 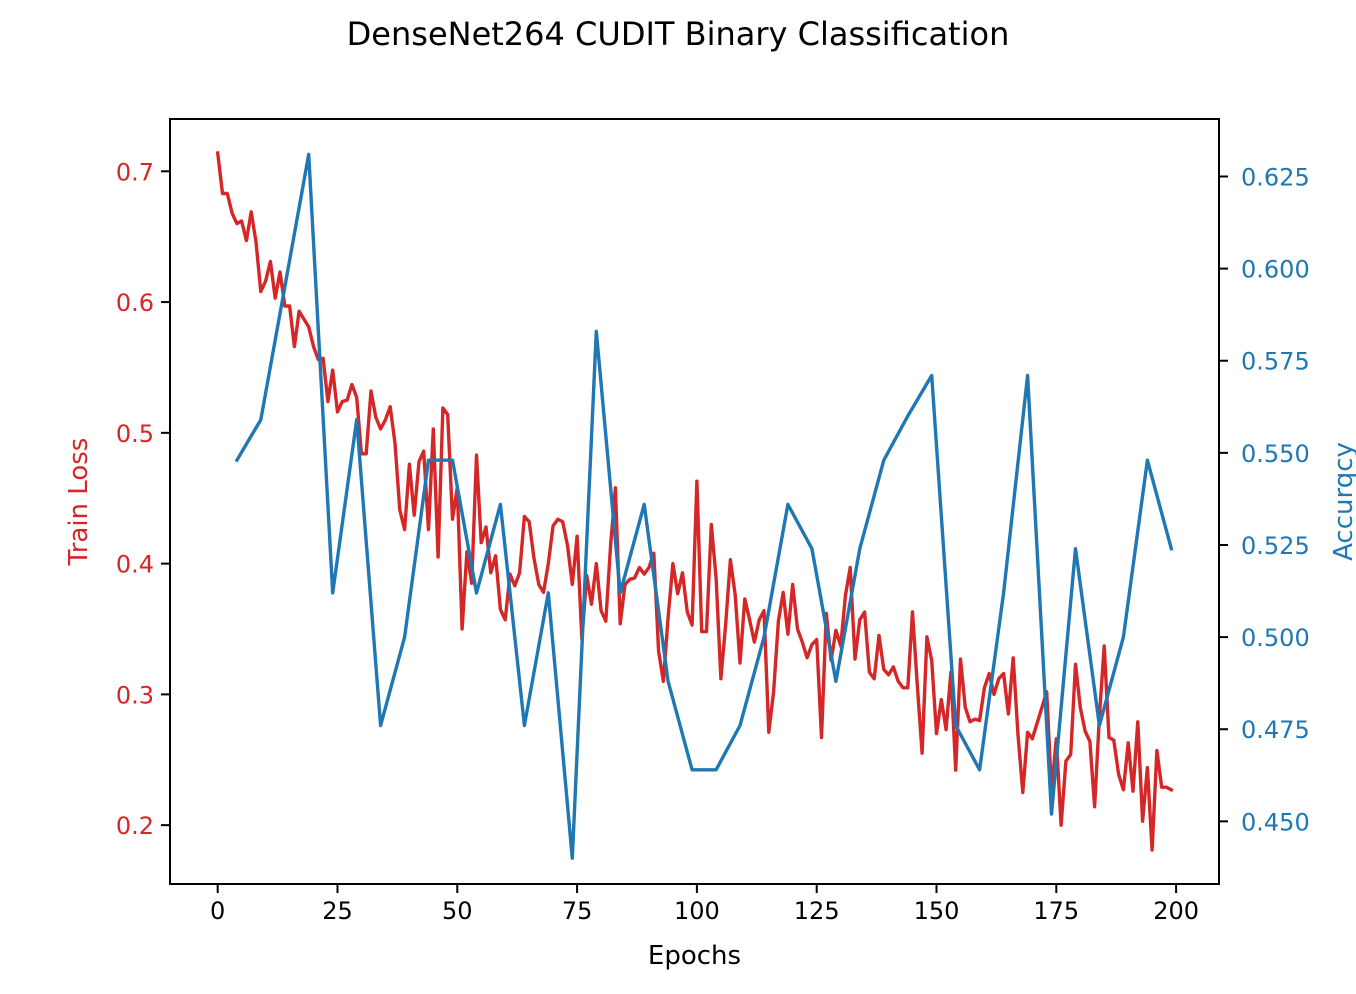 I want to click on y-right-axis-label: Accurqcy, so click(x=1342, y=501).